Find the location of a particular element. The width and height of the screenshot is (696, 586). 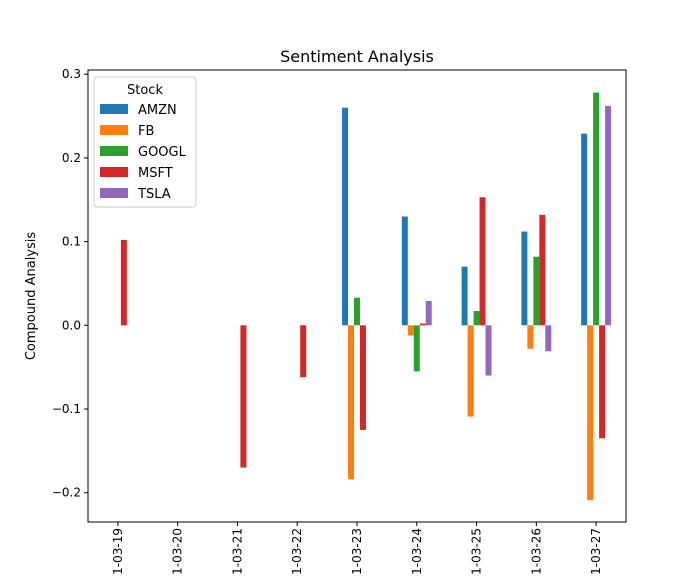

legend: Stock AMZN FB GOOGL MSFT TSLA is located at coordinates (145, 142).